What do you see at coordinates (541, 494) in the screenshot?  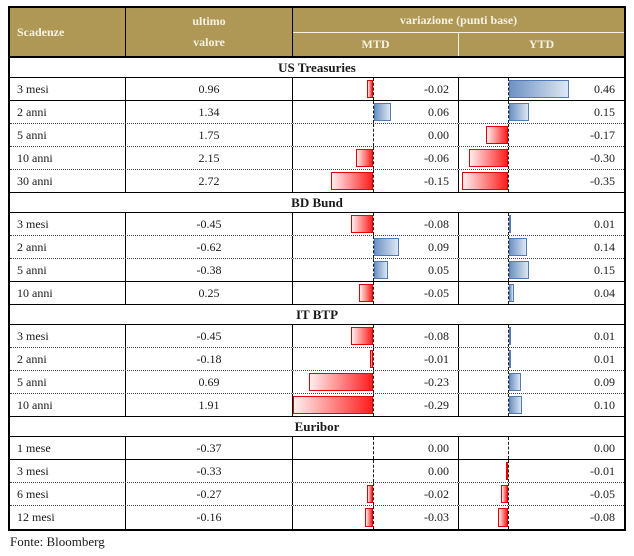 I see `ytd-cell: -0.05` at bounding box center [541, 494].